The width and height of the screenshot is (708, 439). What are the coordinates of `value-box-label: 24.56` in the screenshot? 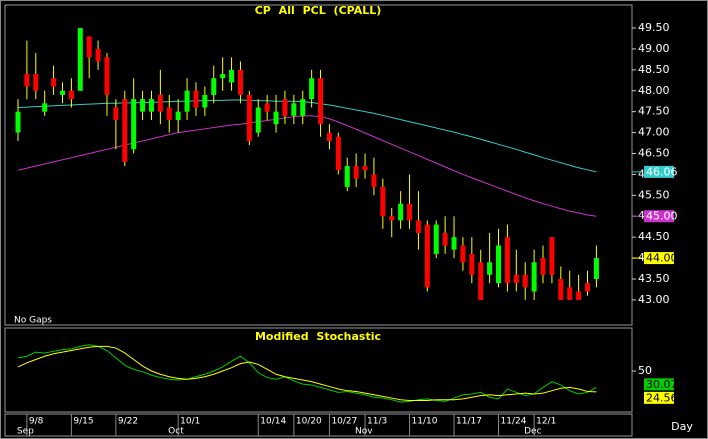 It's located at (662, 397).